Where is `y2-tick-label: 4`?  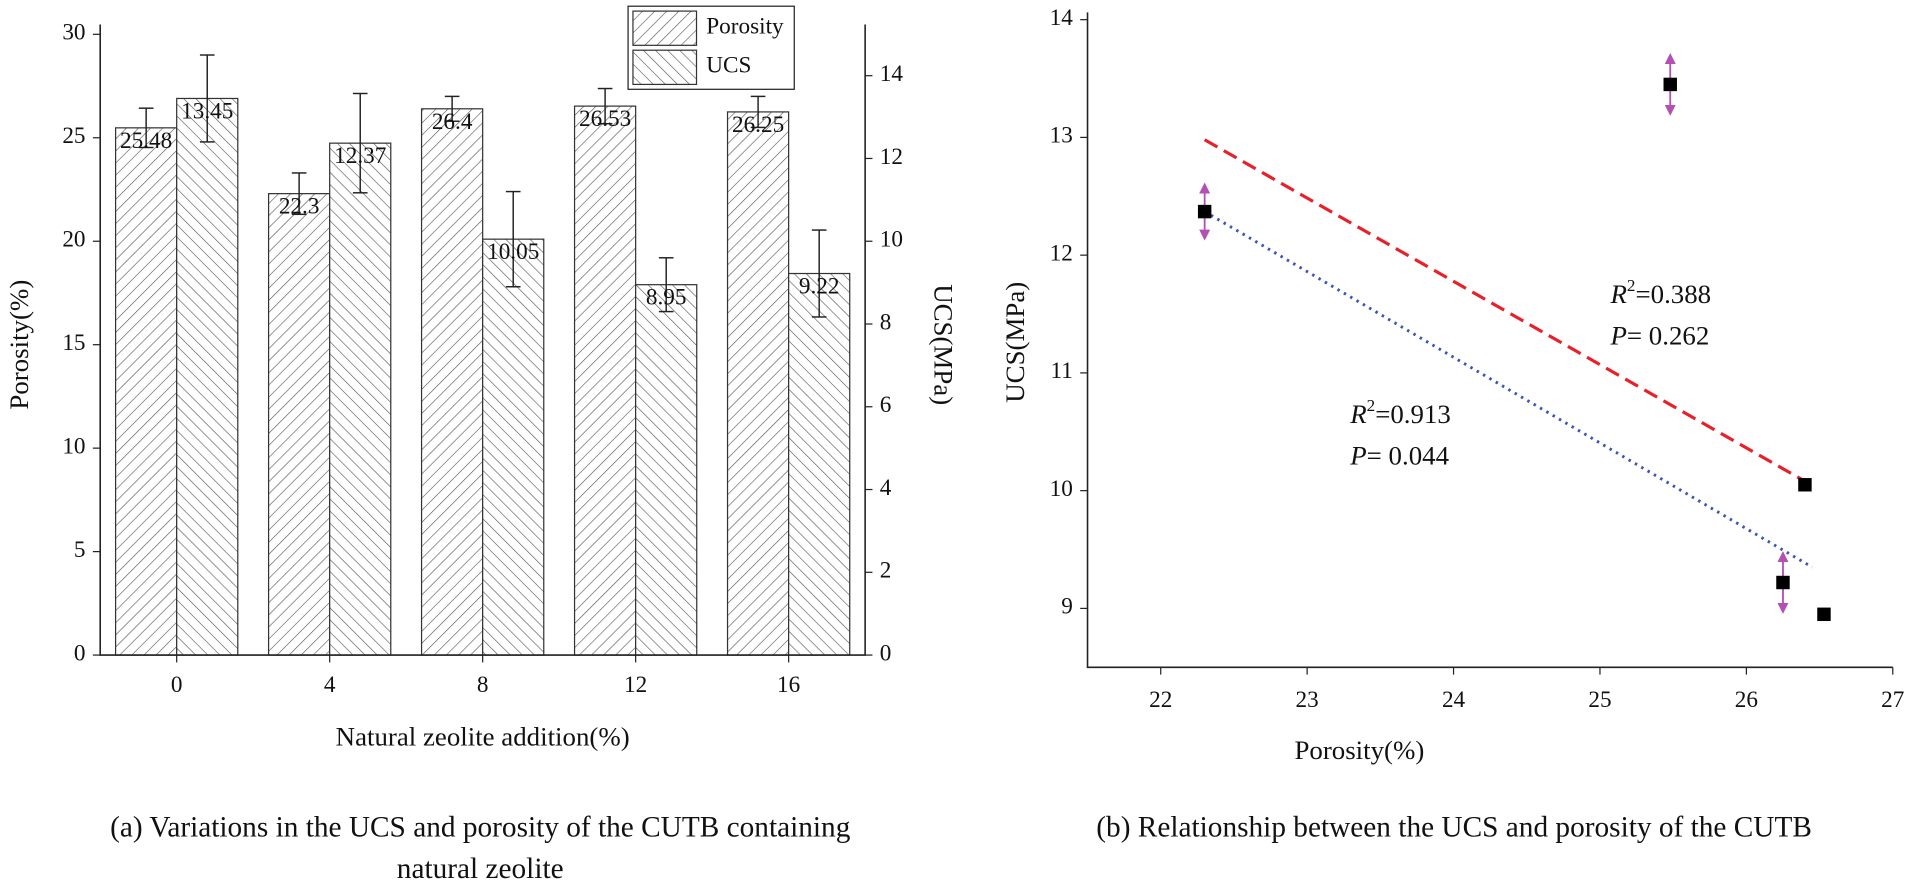
y2-tick-label: 4 is located at coordinates (886, 488).